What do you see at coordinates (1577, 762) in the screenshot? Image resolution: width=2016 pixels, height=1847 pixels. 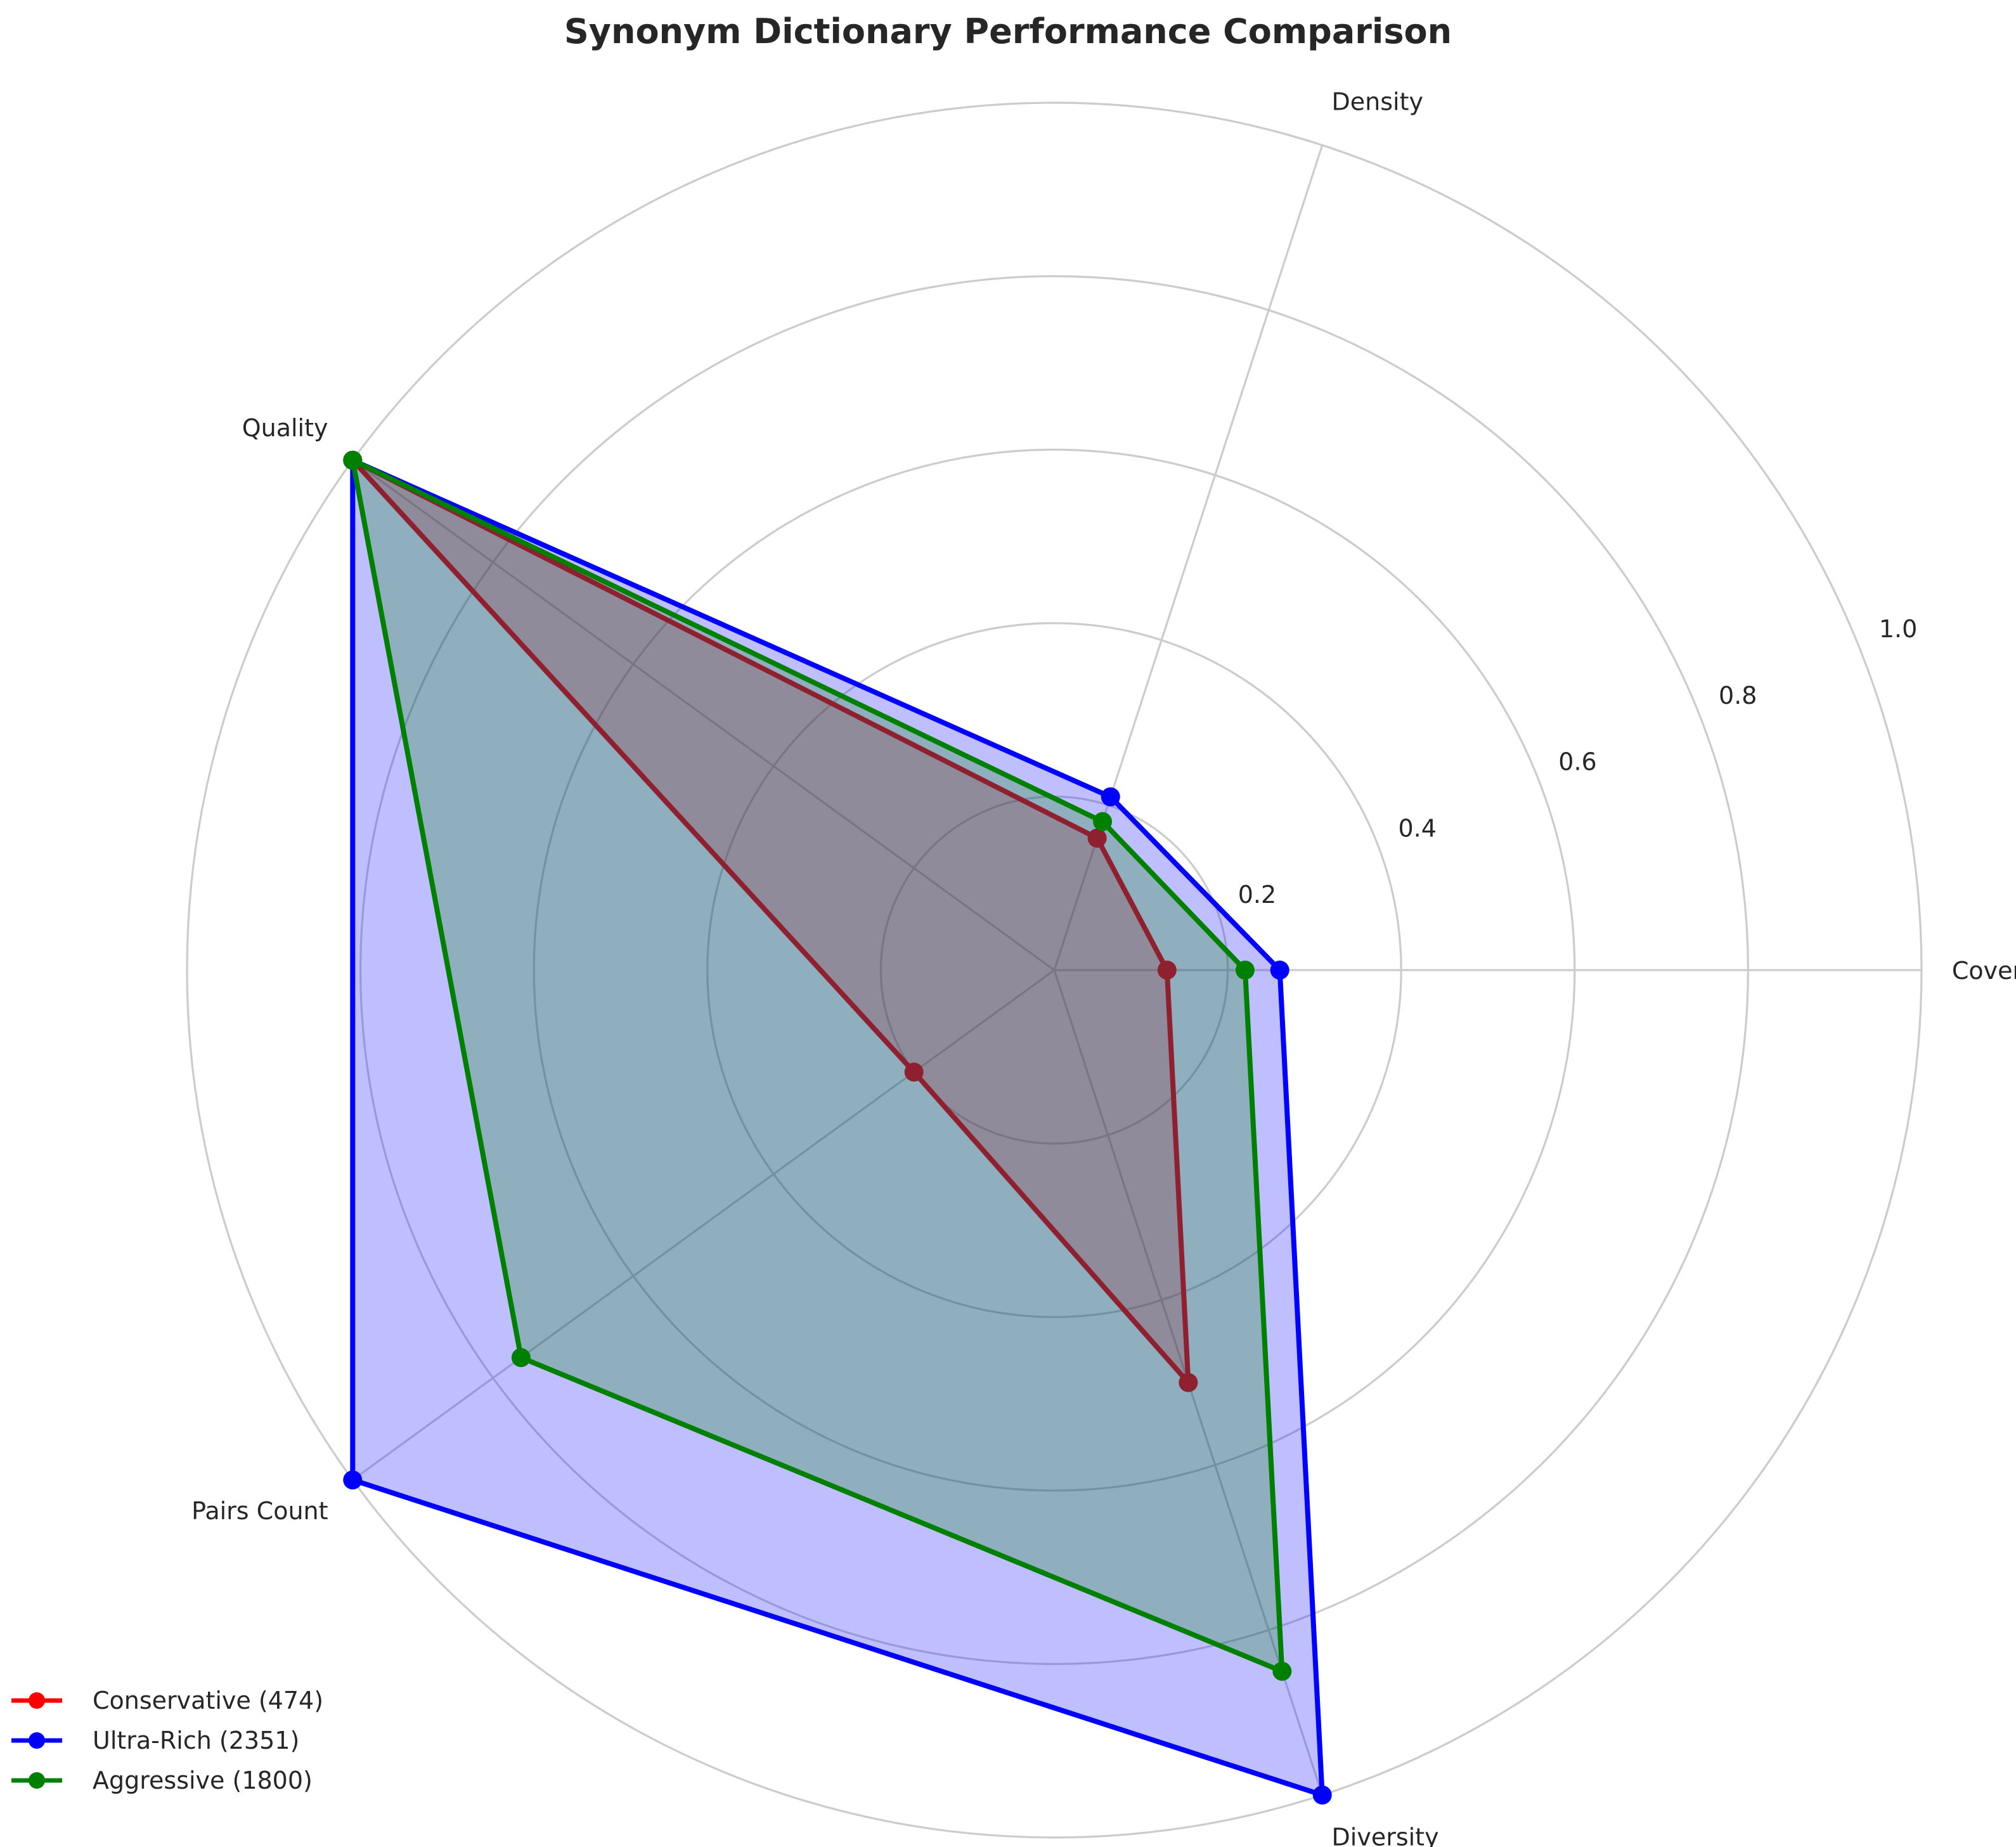 I see `r-tick-label-2: 0.6` at bounding box center [1577, 762].